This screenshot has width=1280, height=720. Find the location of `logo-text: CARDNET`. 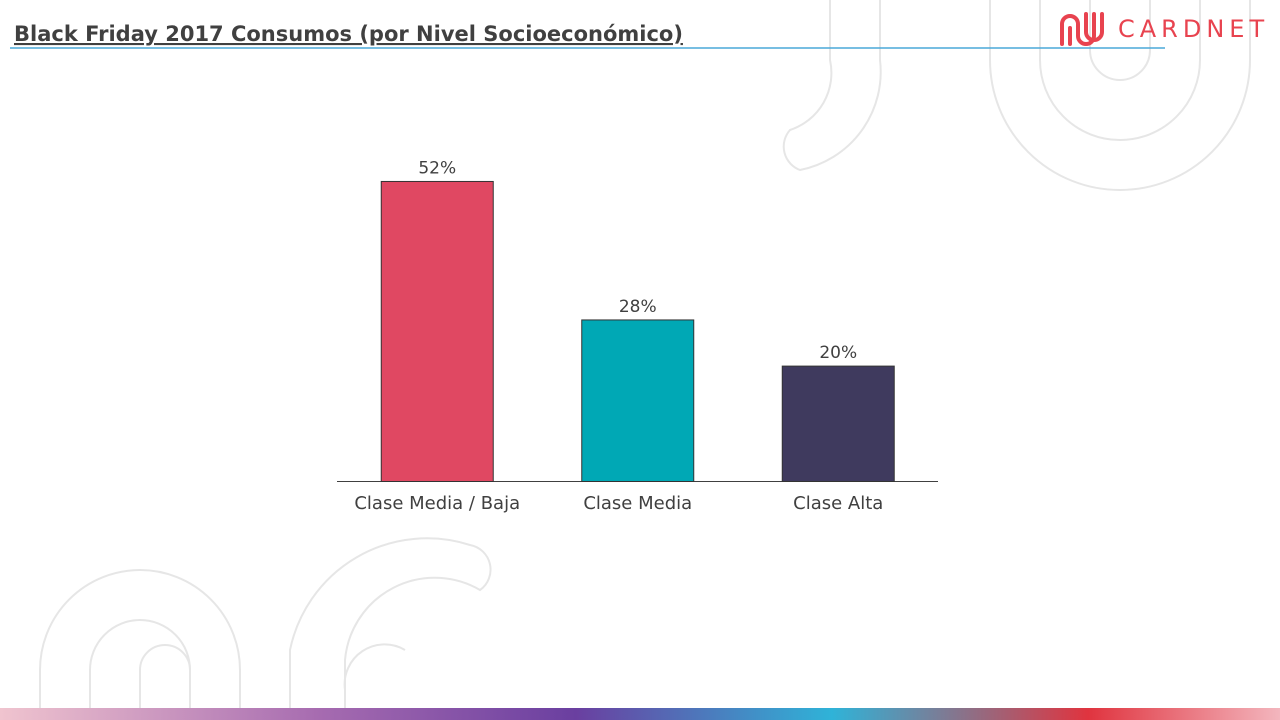

logo-text: CARDNET is located at coordinates (1193, 29).